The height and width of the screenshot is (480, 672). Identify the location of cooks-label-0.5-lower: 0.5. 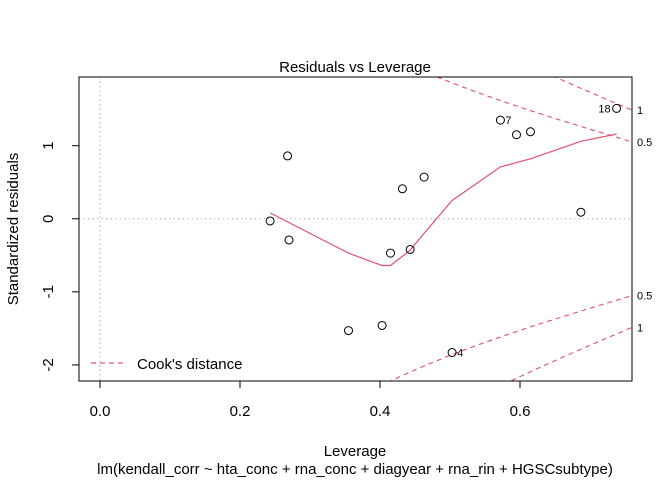
(644, 297).